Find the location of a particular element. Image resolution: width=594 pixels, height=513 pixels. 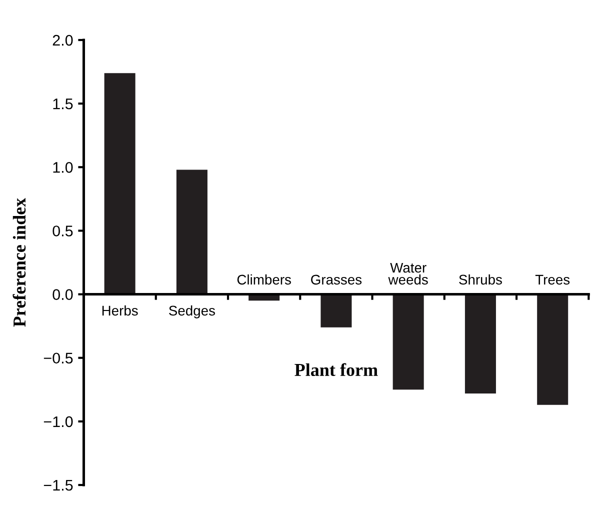

y-tick-label: 1.5 is located at coordinates (63, 104).